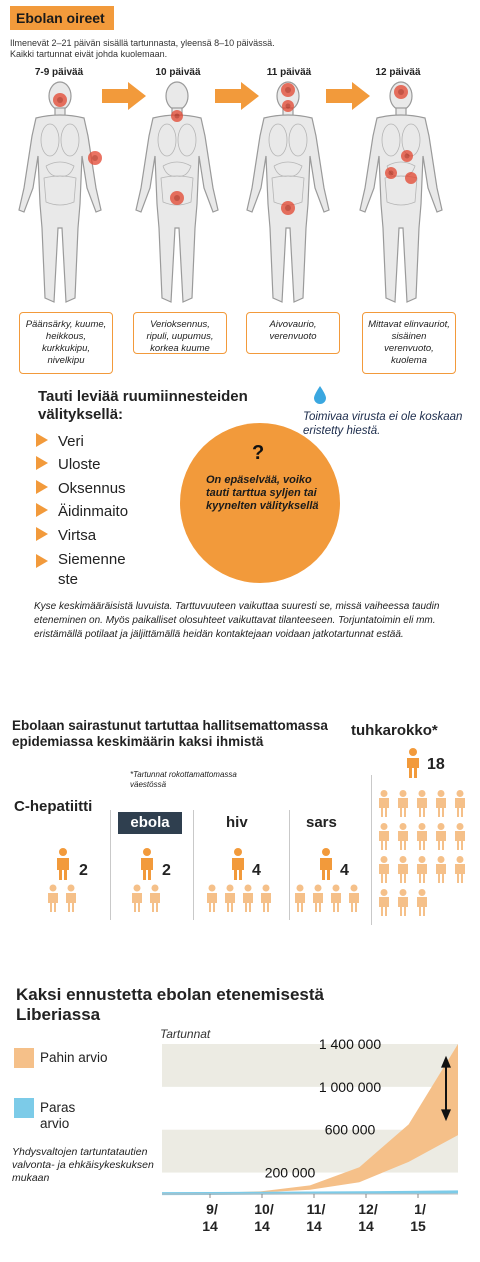 This screenshot has width=480, height=1262. I want to click on fluid-item: Uloste, so click(101, 467).